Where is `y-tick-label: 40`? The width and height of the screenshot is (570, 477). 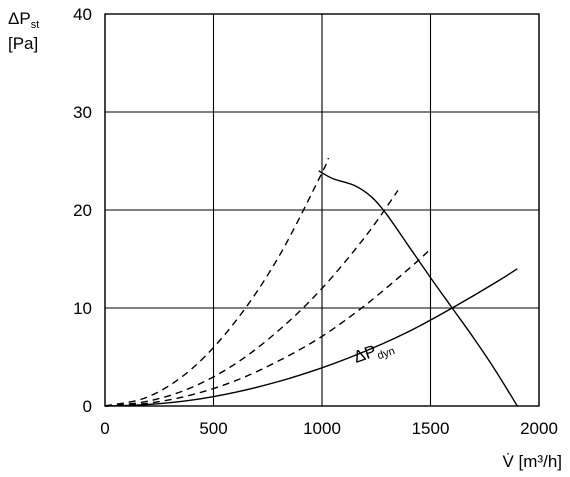
y-tick-label: 40 is located at coordinates (82, 14).